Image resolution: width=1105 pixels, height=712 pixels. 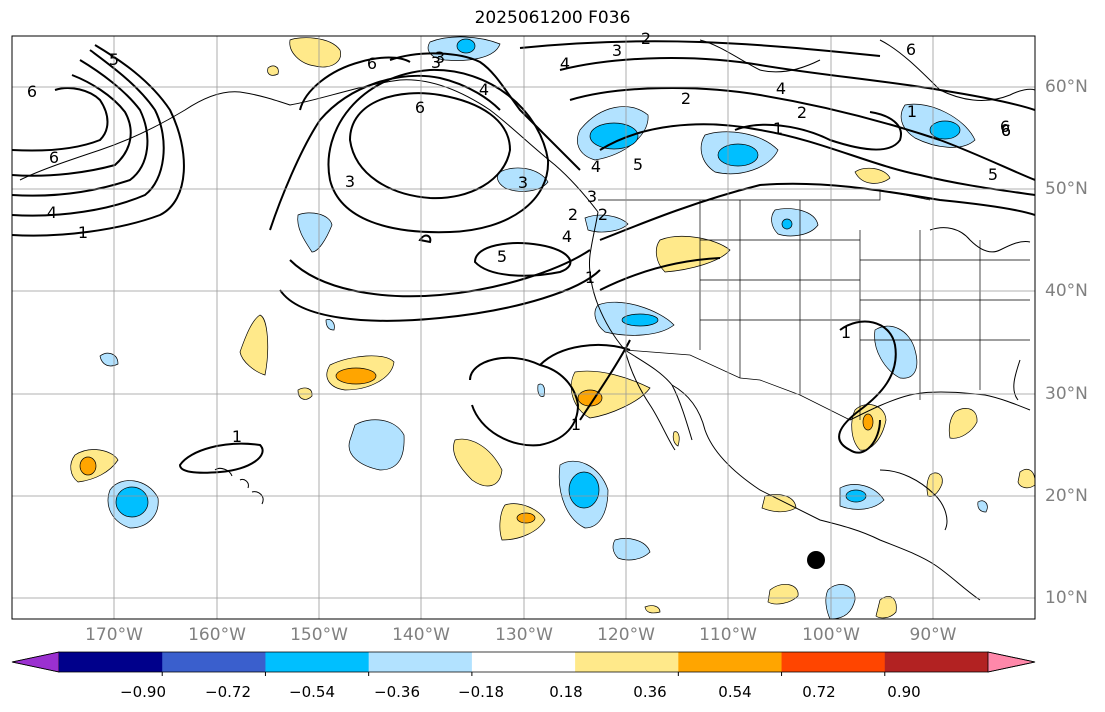 What do you see at coordinates (728, 635) in the screenshot?
I see `lon-label: 110°W` at bounding box center [728, 635].